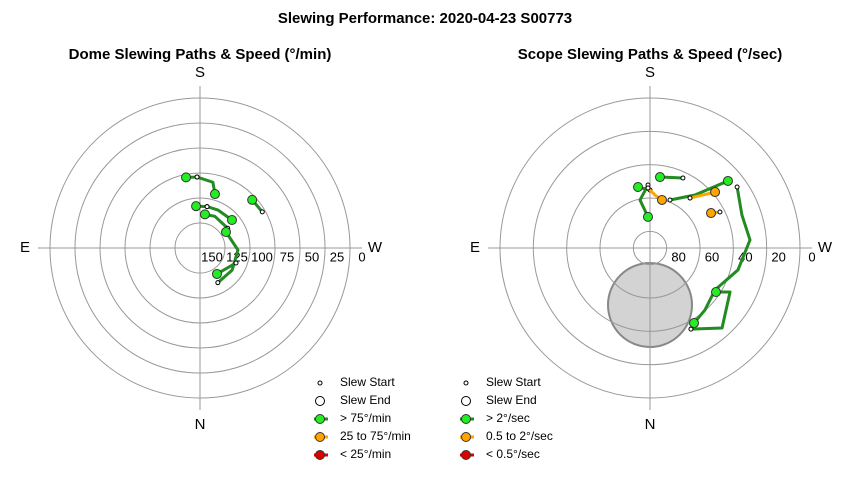  Describe the element at coordinates (337, 256) in the screenshot. I see `r-tick-label: 25` at that location.